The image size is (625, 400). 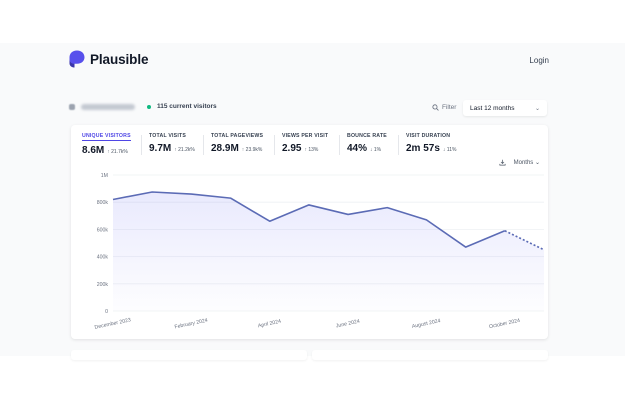 I want to click on y-tick-label: 800k, so click(x=103, y=203).